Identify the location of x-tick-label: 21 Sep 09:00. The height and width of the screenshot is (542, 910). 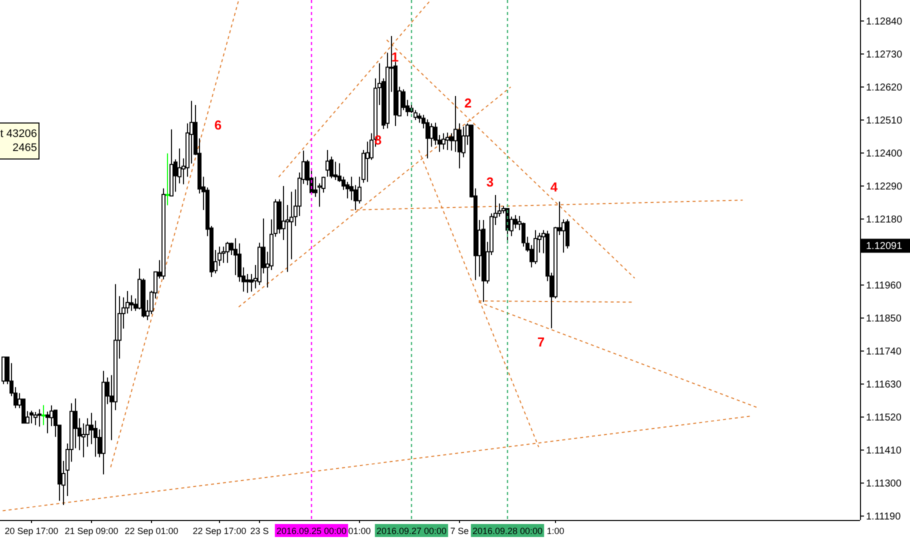
(91, 531).